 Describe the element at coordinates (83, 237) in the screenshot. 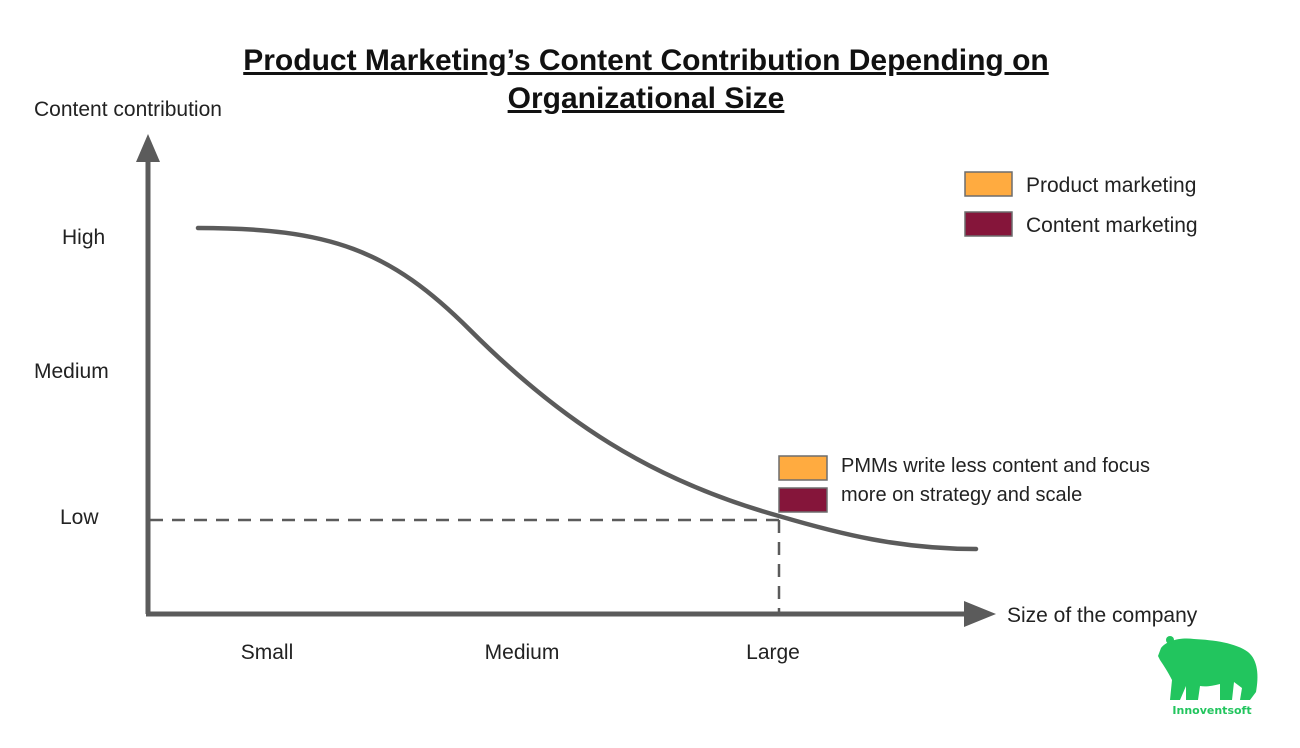

I see `y-tick-label-high: High` at that location.